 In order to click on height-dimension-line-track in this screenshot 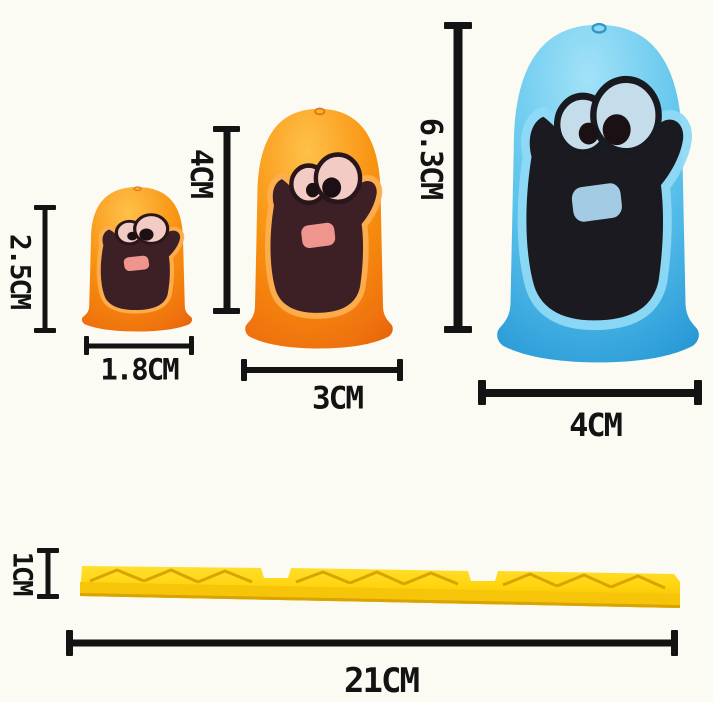, I will do `click(48, 573)`.